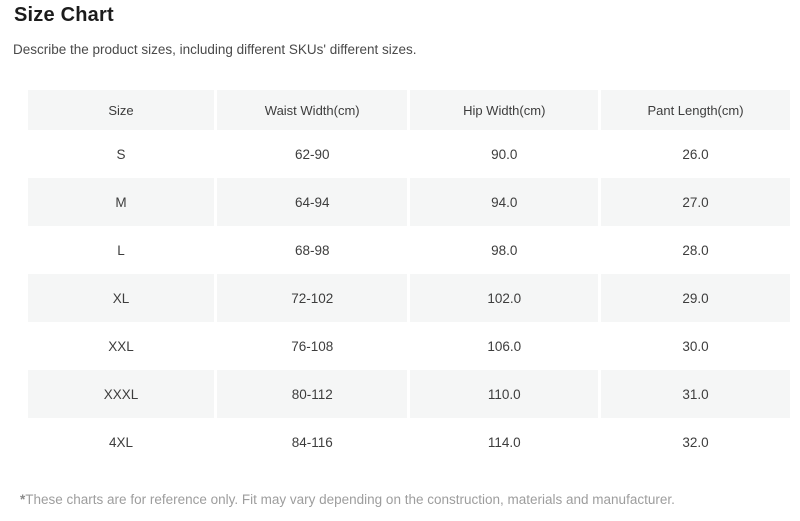  Describe the element at coordinates (503, 250) in the screenshot. I see `table-cell: 98.0` at that location.